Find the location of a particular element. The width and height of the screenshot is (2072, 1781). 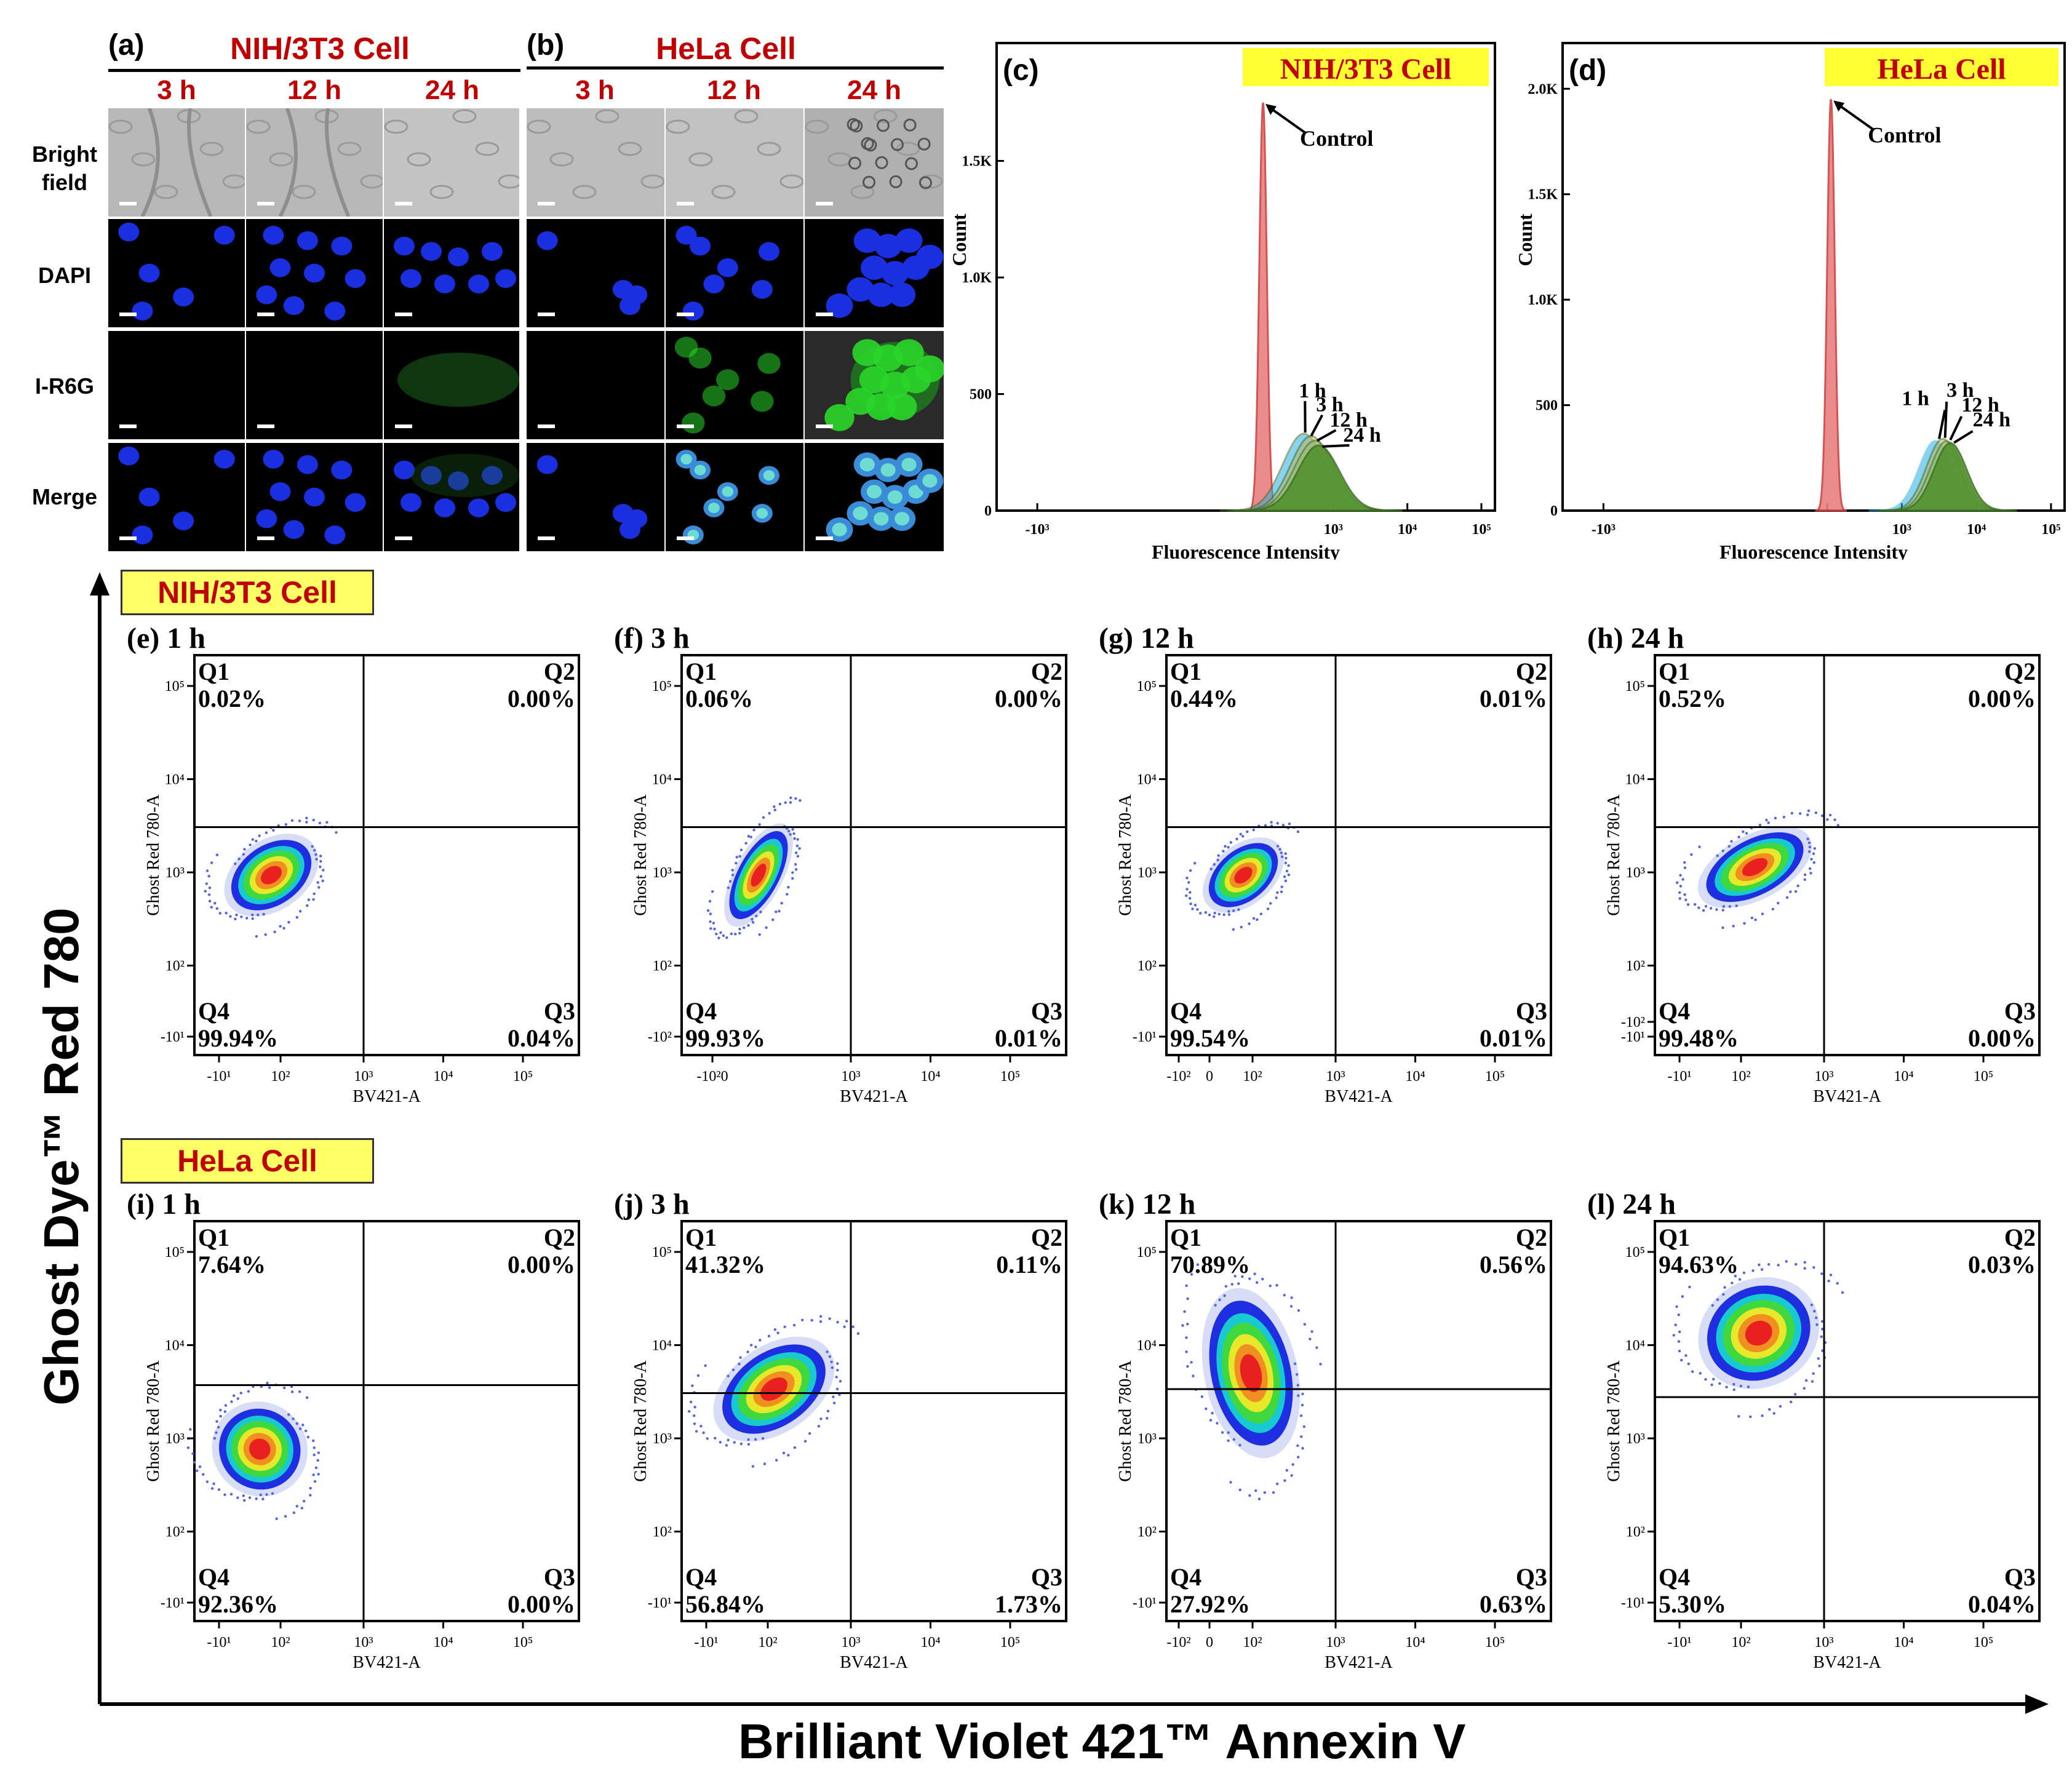

plot-frame is located at coordinates (1848, 1421).